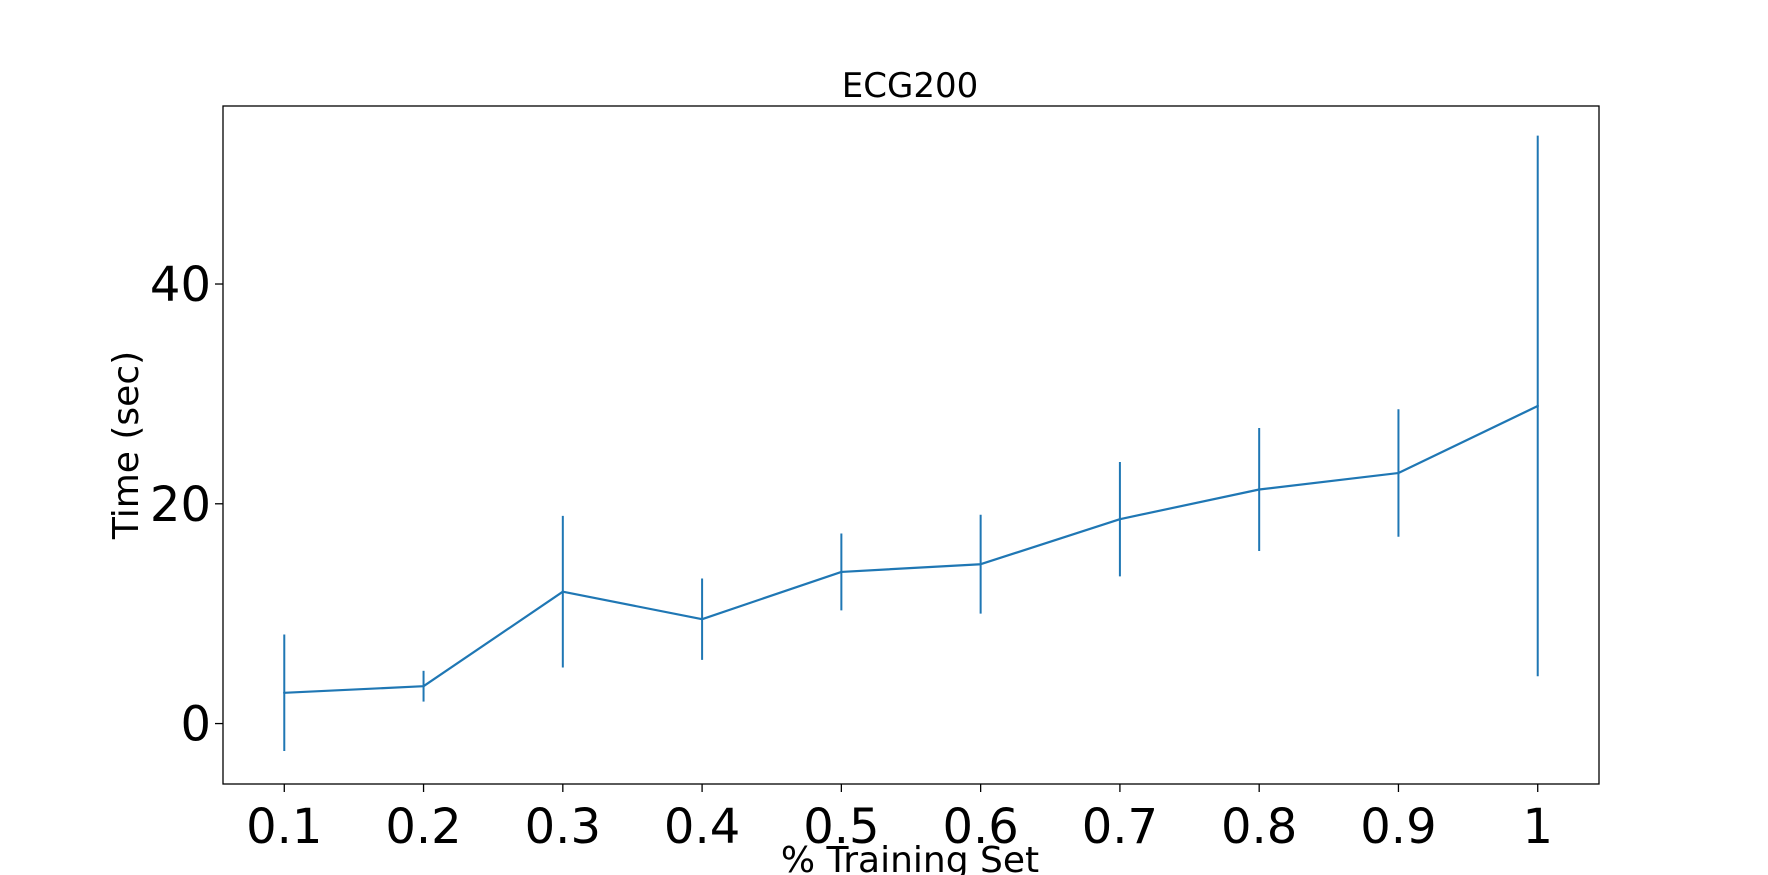  Describe the element at coordinates (180, 505) in the screenshot. I see `y-tick-label: 20` at that location.